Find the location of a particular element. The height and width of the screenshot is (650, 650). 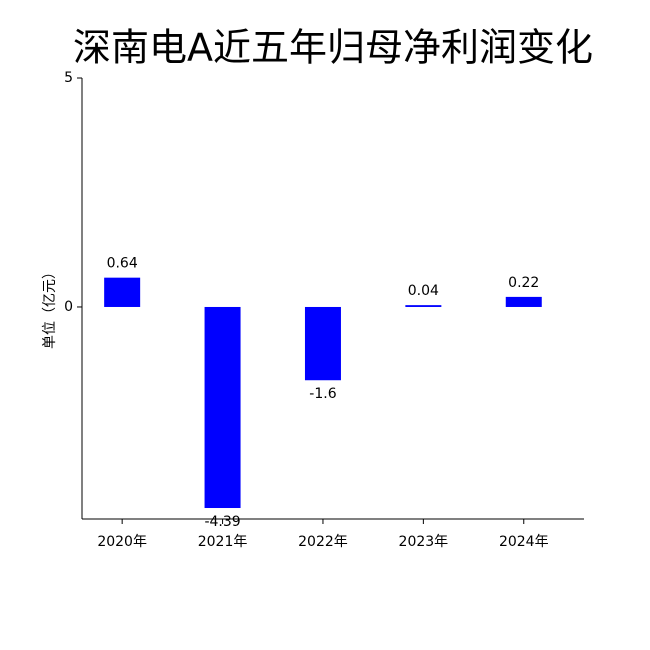

x-tick-label: 2021年 is located at coordinates (223, 542).